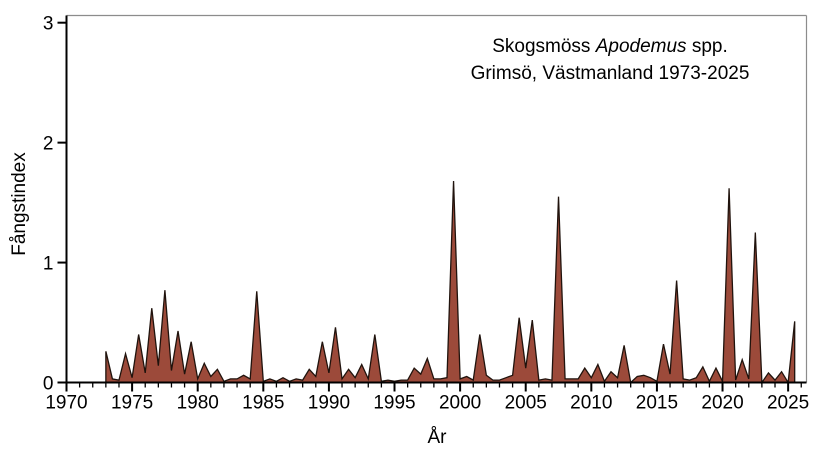 The image size is (821, 462). I want to click on x-tick-label: 2015, so click(657, 403).